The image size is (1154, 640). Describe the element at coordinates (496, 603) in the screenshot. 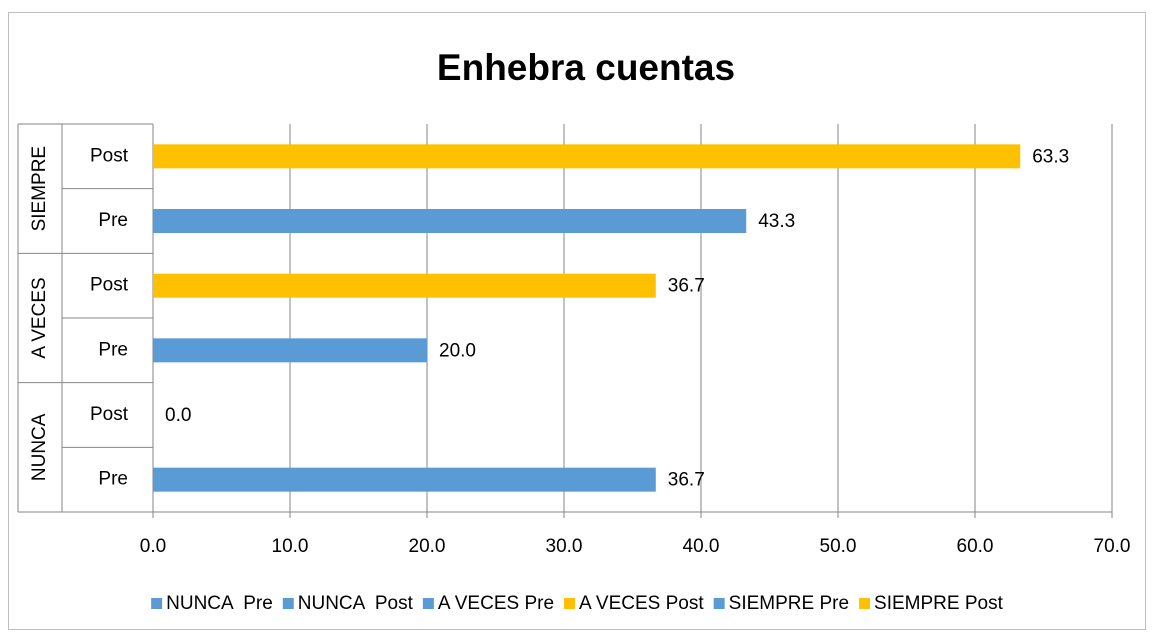

I see `legend-label: A VECES Pre` at that location.